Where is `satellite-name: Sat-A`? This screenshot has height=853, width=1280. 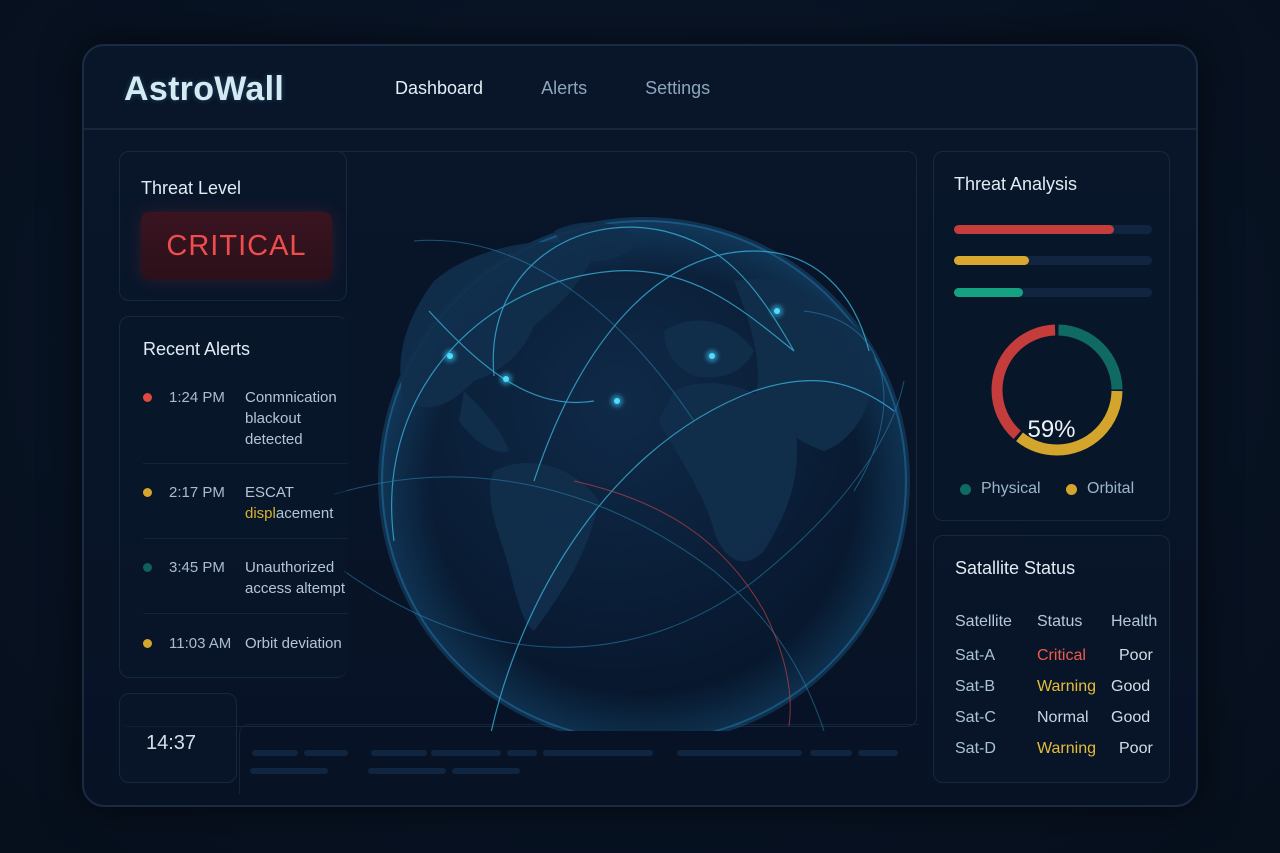 satellite-name: Sat-A is located at coordinates (975, 655).